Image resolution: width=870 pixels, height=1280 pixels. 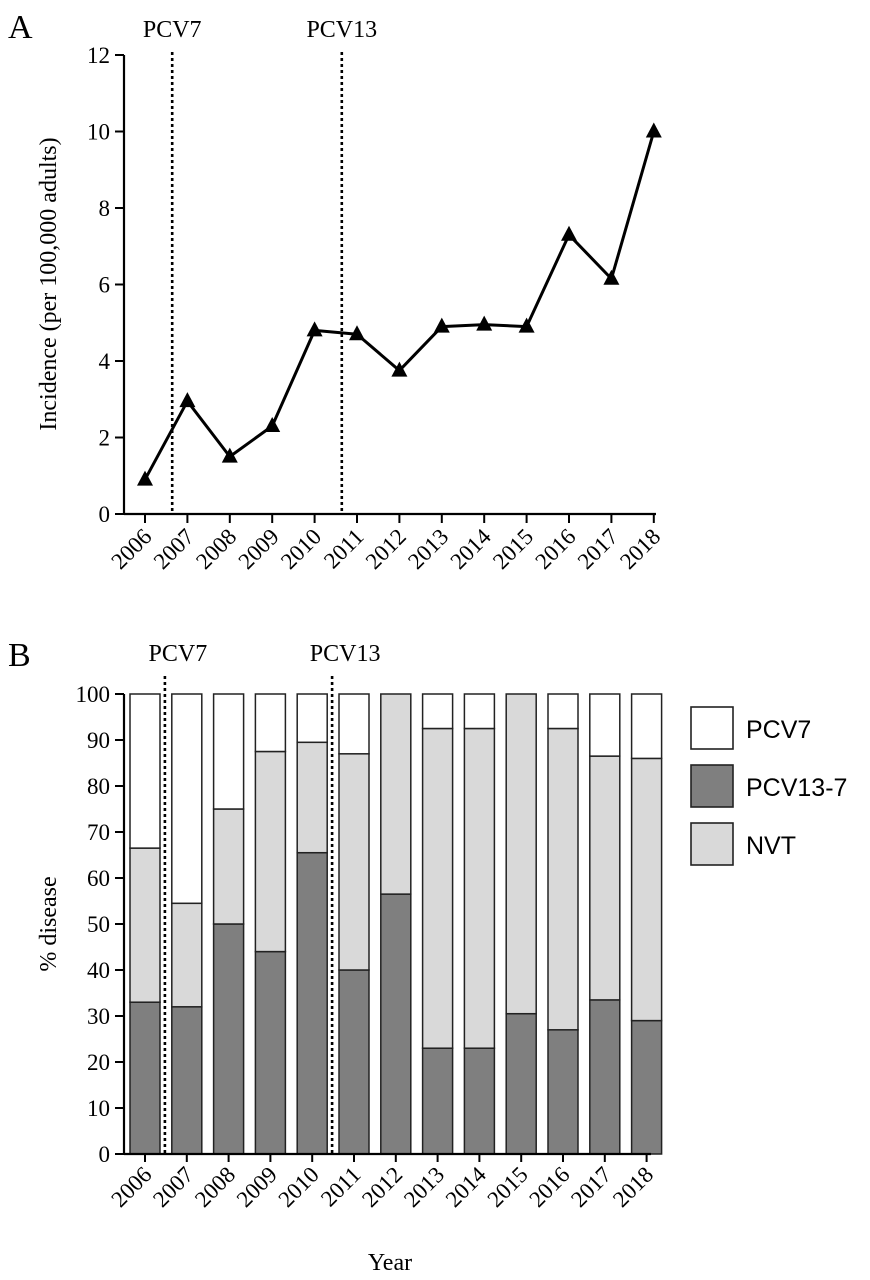 I want to click on panel-b-x-tick-label: 2012, so click(x=382, y=1187).